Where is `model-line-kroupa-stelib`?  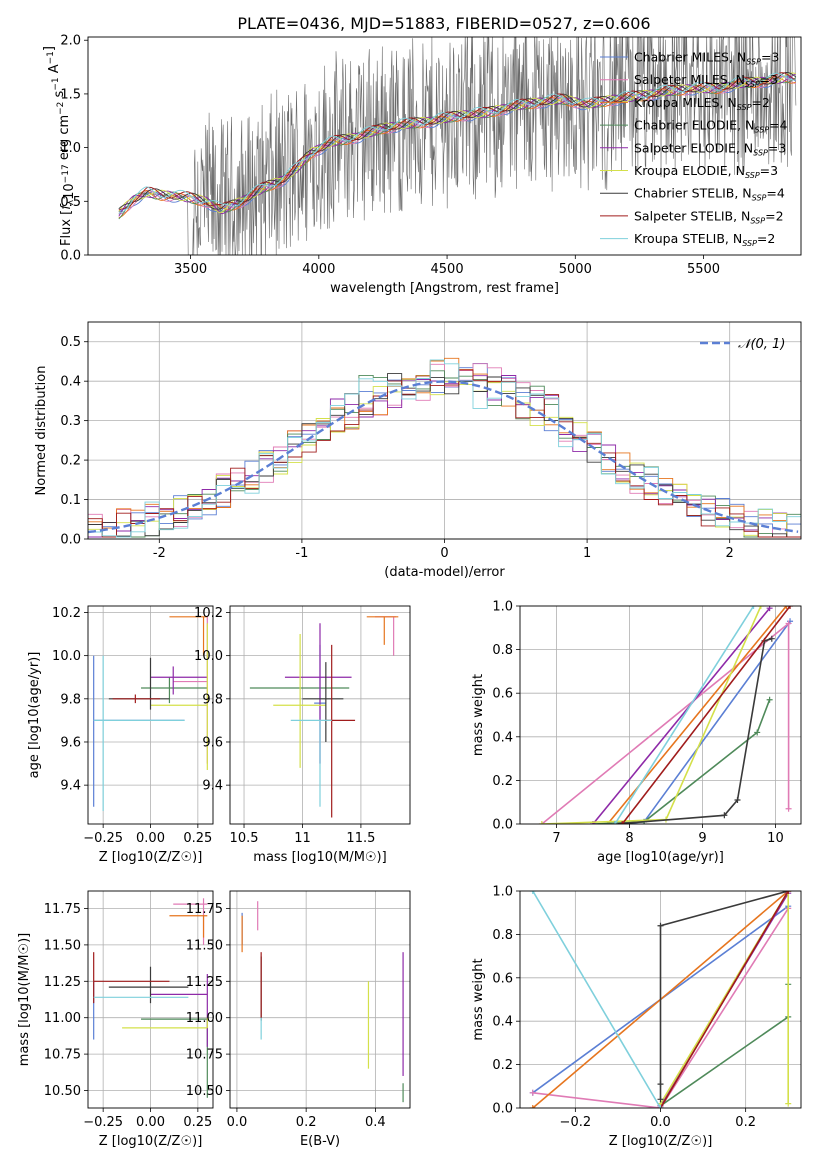
model-line-kroupa-stelib is located at coordinates (457, 143).